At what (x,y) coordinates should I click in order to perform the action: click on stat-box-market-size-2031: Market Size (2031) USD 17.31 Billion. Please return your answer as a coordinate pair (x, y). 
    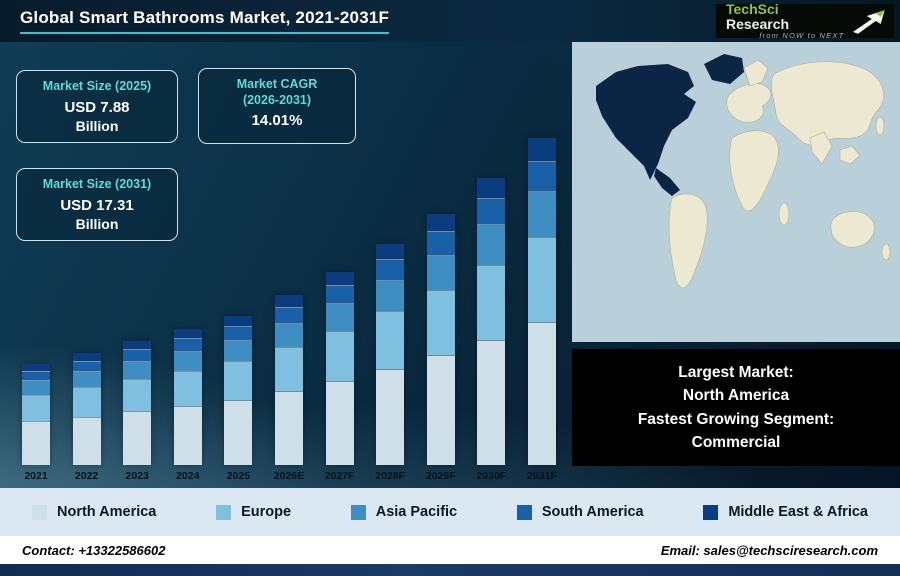
    Looking at the image, I should click on (97, 204).